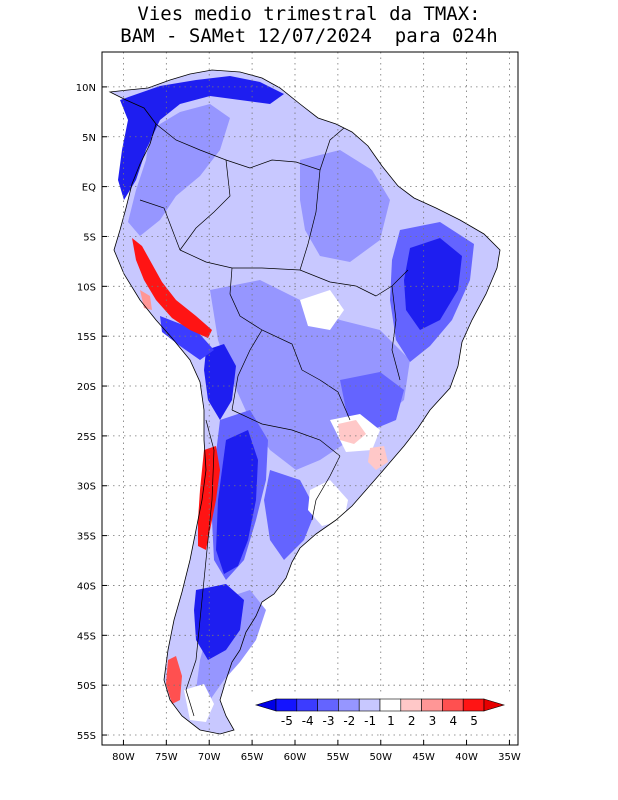 The height and width of the screenshot is (800, 618). Describe the element at coordinates (91, 412) in the screenshot. I see `latitude-labels: 10N 5N EQ 5S 10S 15S 20S 25S 30S 35S 40S 45S 50S 55S` at that location.